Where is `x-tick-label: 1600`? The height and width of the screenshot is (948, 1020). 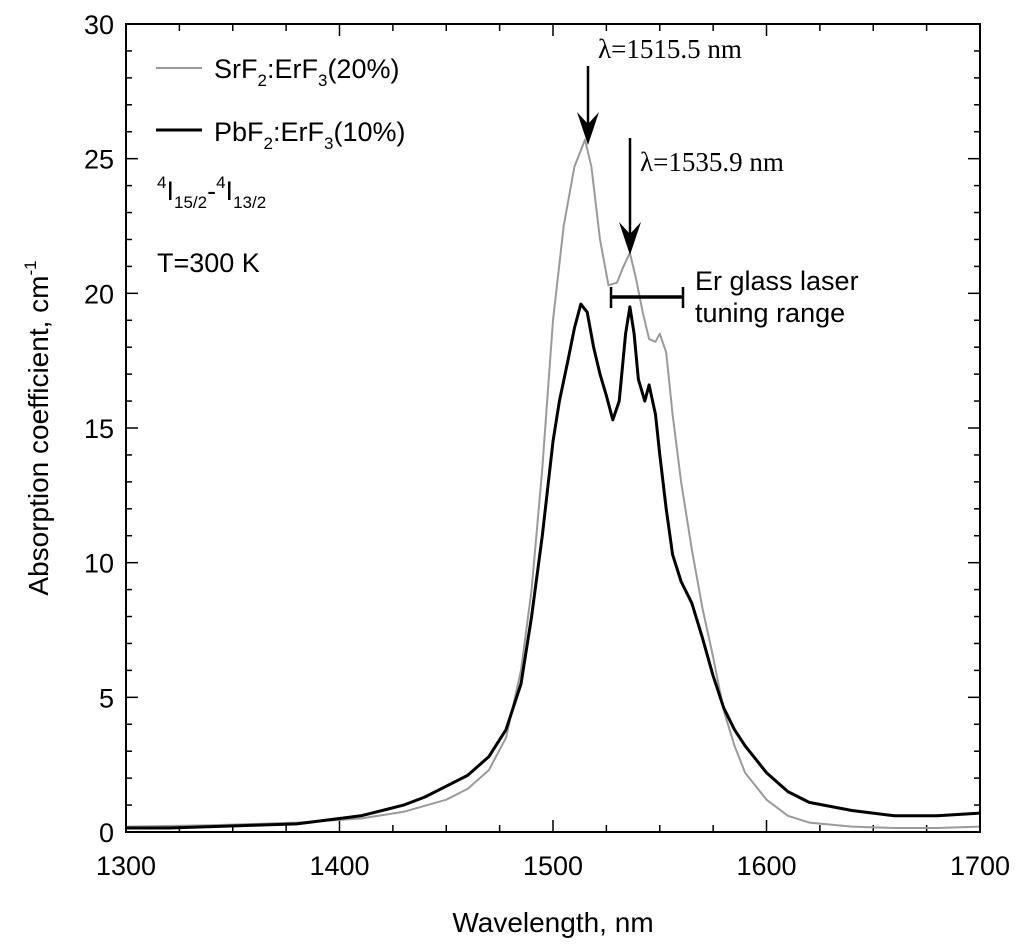
x-tick-label: 1600 is located at coordinates (766, 866).